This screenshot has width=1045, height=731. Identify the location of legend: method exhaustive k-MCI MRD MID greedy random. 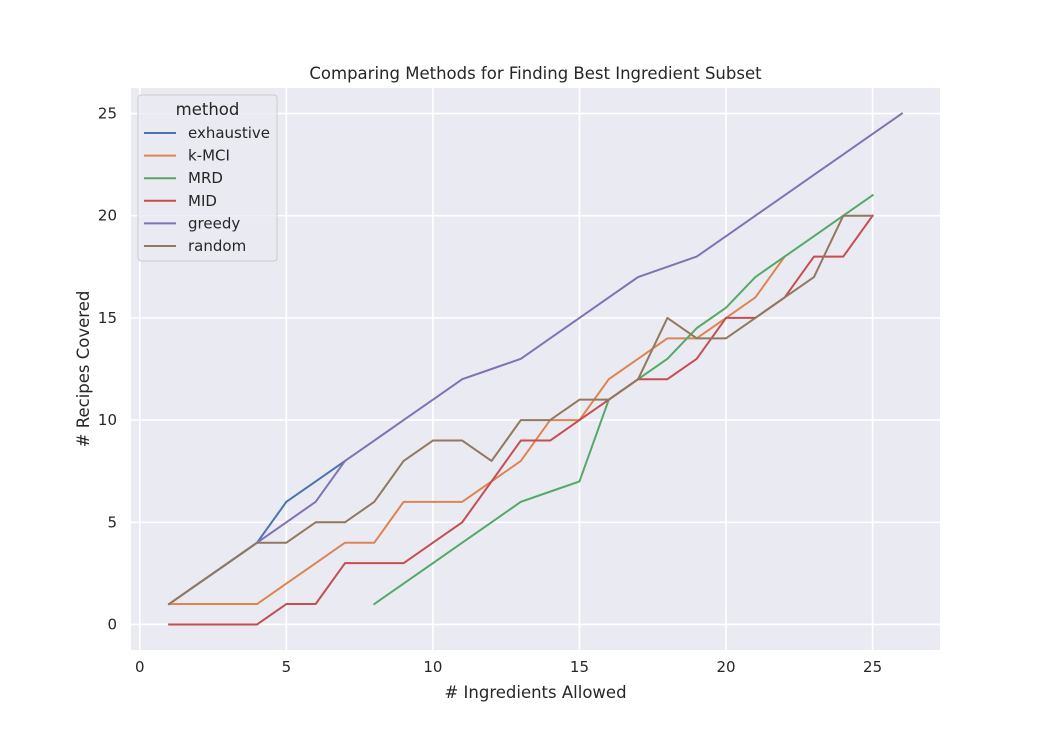
(207, 178).